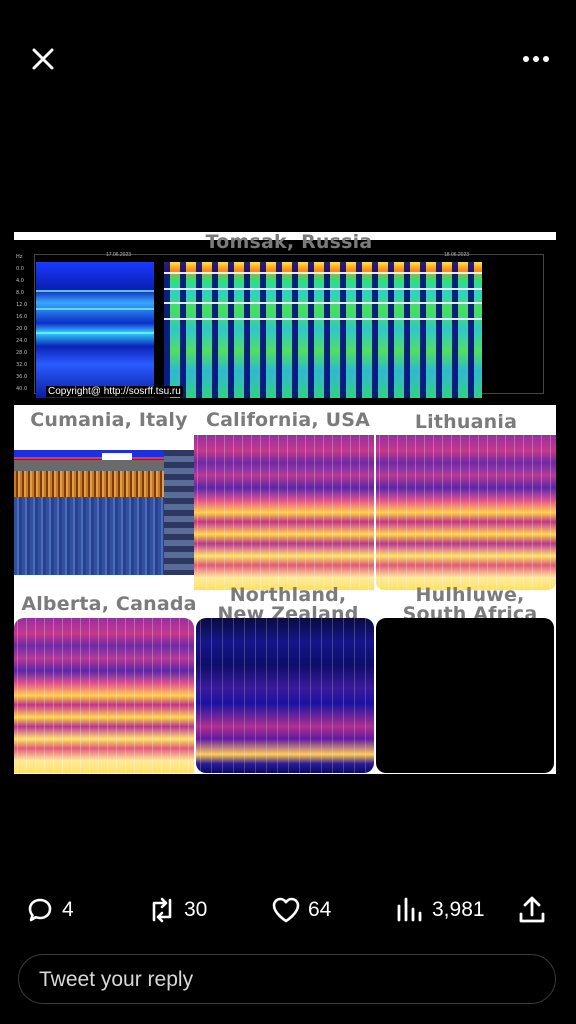  What do you see at coordinates (320, 909) in the screenshot?
I see `like-count: 64` at bounding box center [320, 909].